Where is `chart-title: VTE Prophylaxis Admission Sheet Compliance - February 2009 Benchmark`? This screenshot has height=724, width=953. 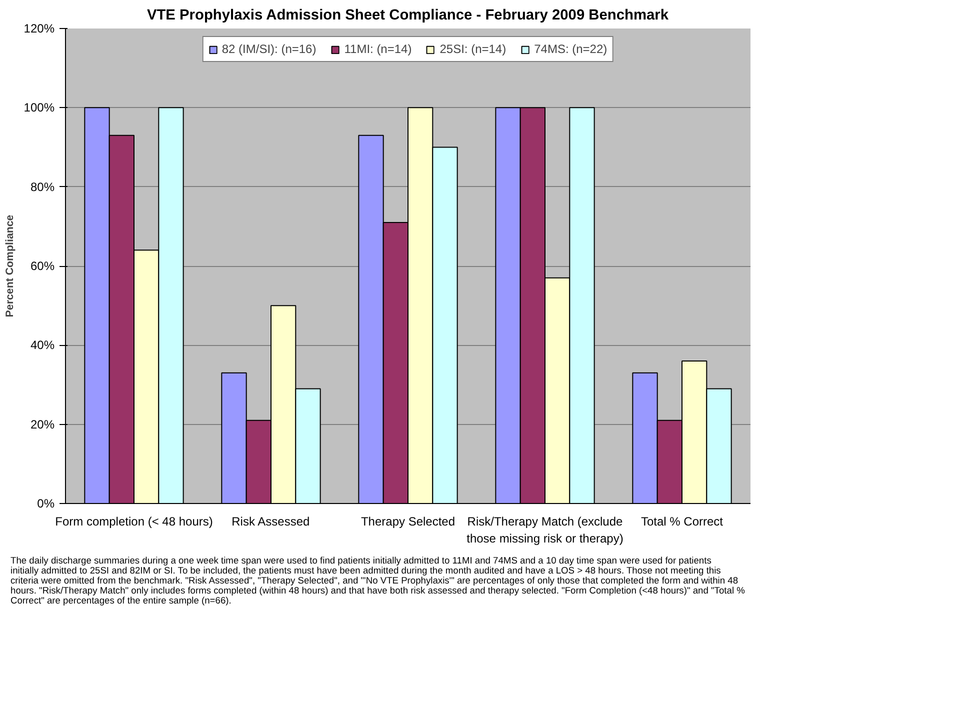
chart-title: VTE Prophylaxis Admission Sheet Compliance - February 2009 Benchmark is located at coordinates (408, 16).